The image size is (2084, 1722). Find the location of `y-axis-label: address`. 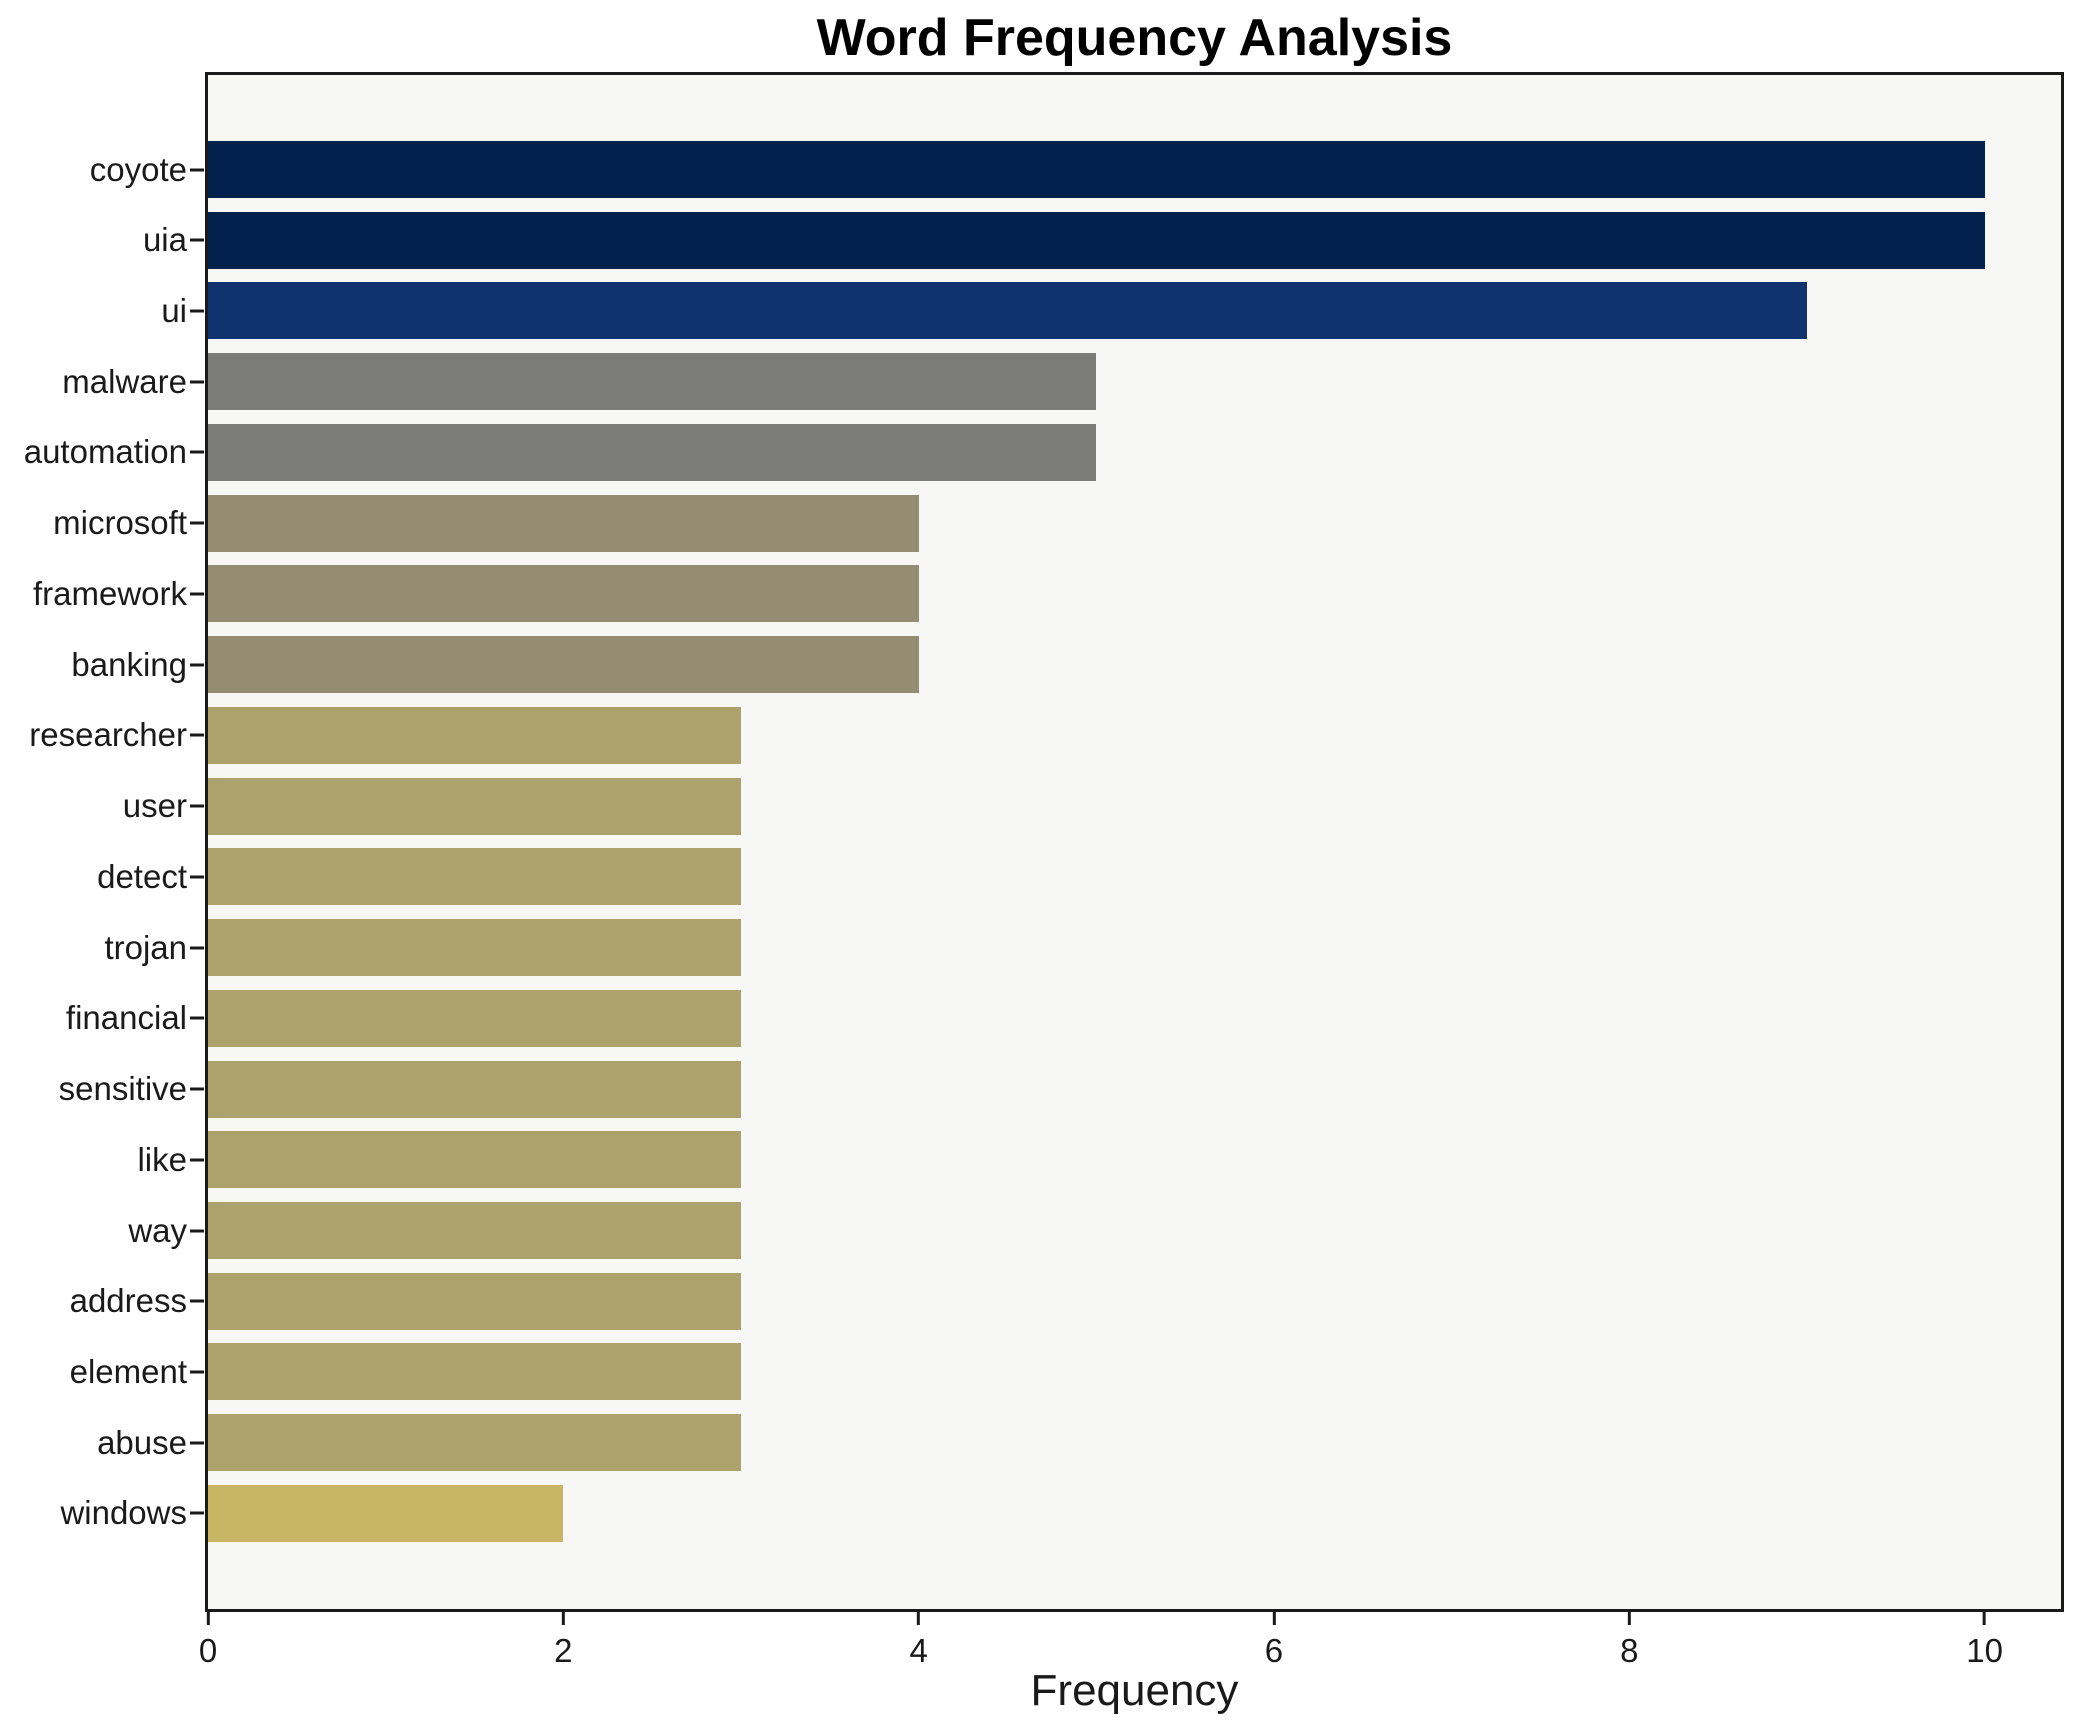

y-axis-label: address is located at coordinates (128, 1301).